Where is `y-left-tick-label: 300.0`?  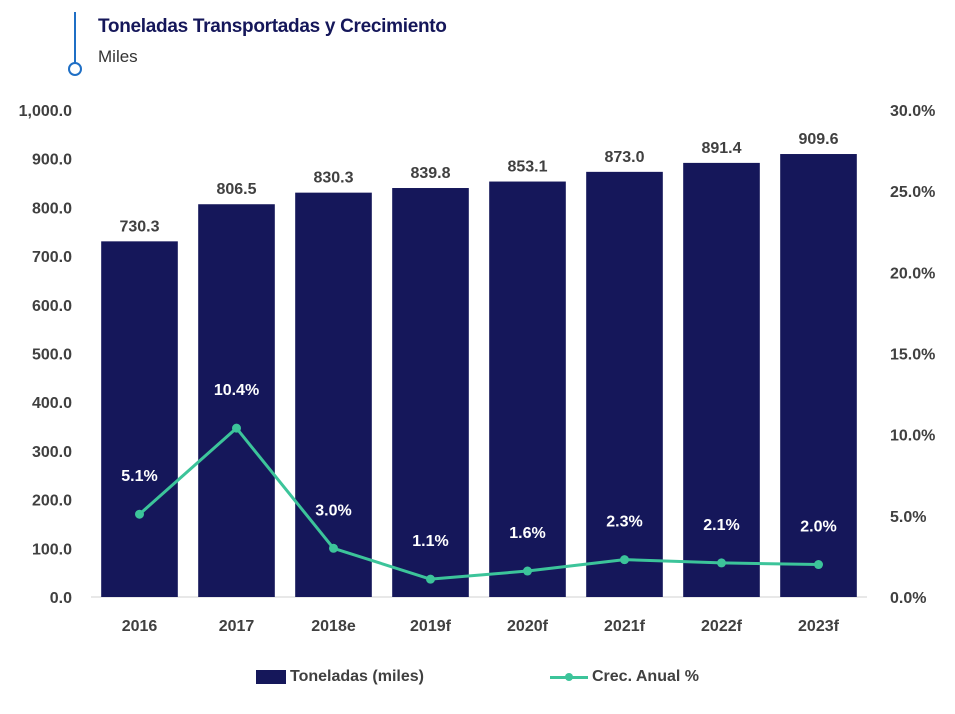
y-left-tick-label: 300.0 is located at coordinates (52, 452).